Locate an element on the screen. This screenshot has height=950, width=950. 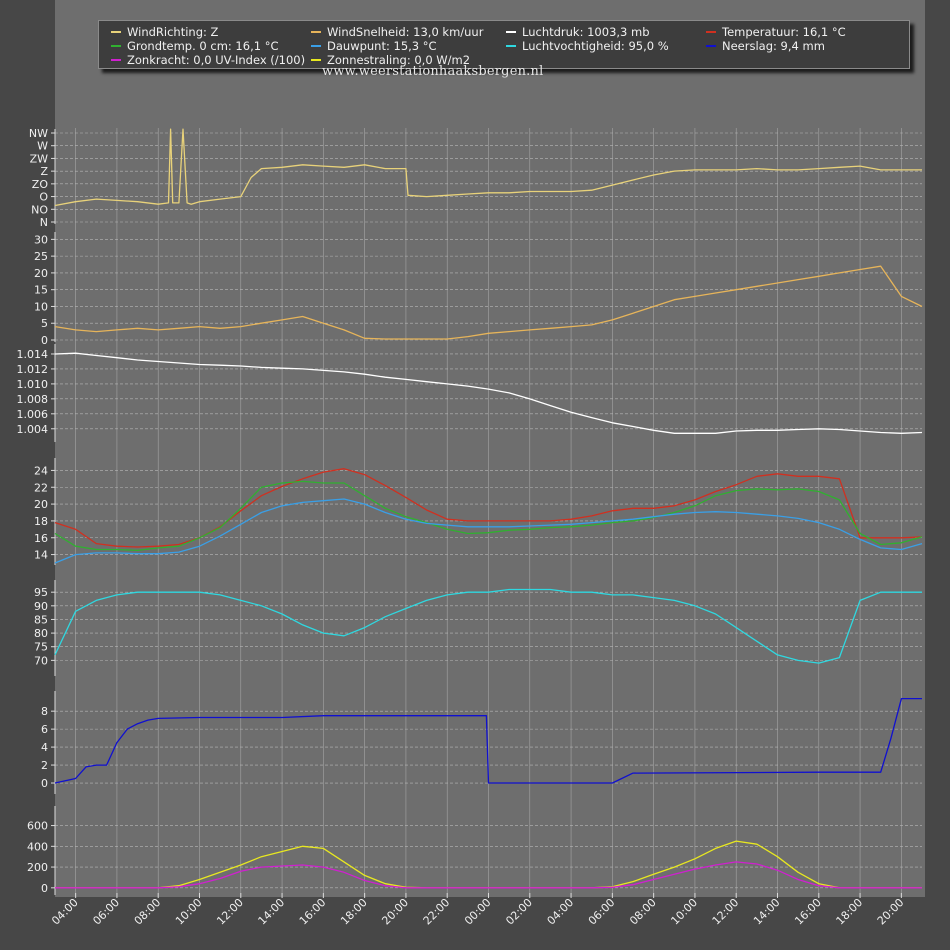
y-tick-label: 200 is located at coordinates (37, 867).